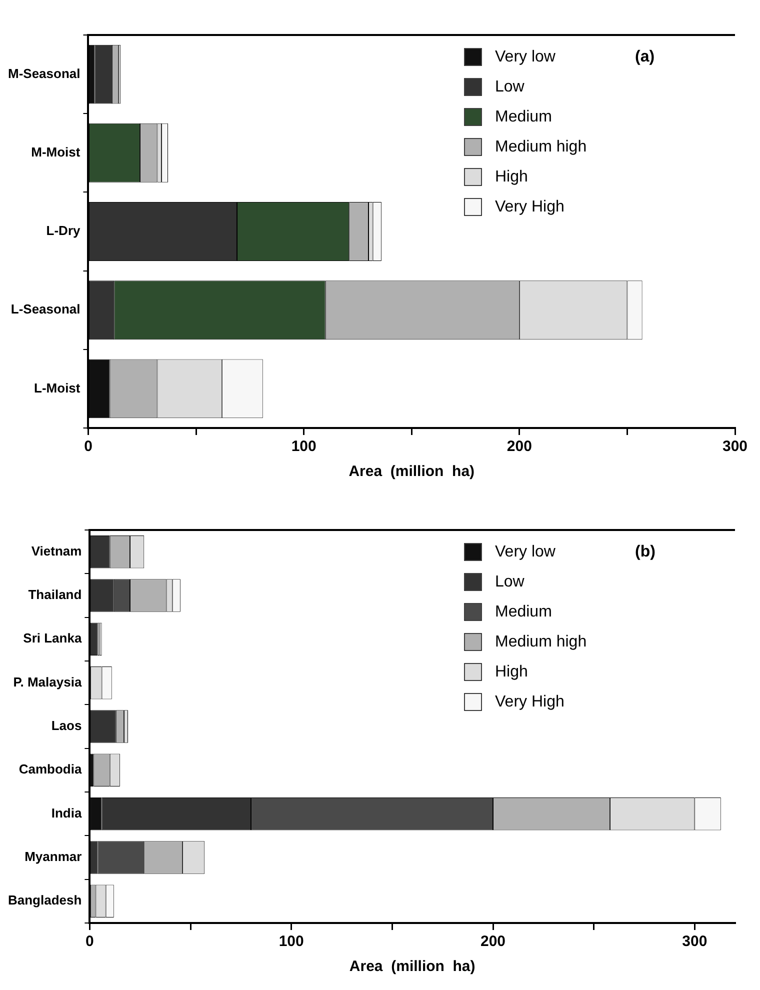 The height and width of the screenshot is (990, 760). Describe the element at coordinates (45, 900) in the screenshot. I see `y-tick-label: Bangladesh` at that location.